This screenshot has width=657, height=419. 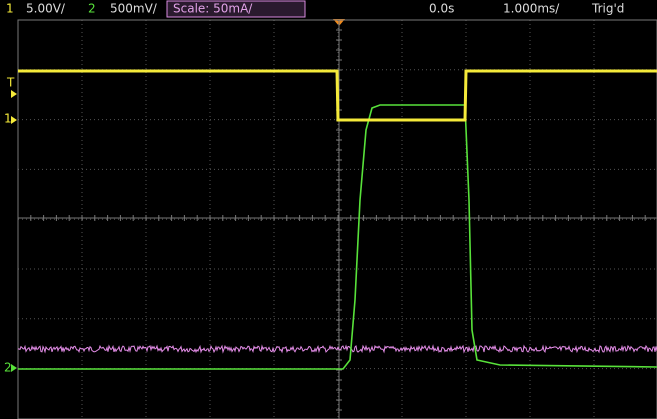 What do you see at coordinates (8, 119) in the screenshot?
I see `ch1-marker: 1` at bounding box center [8, 119].